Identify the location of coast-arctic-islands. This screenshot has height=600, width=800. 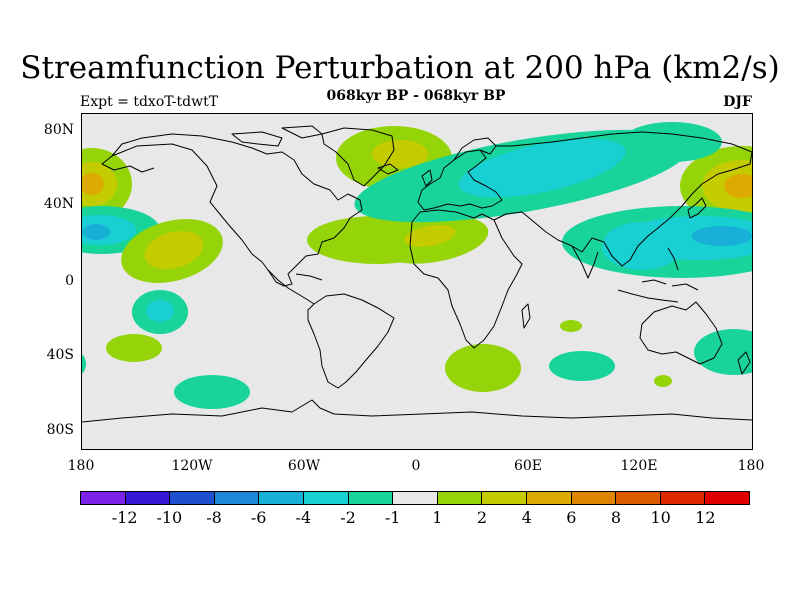
(277, 136).